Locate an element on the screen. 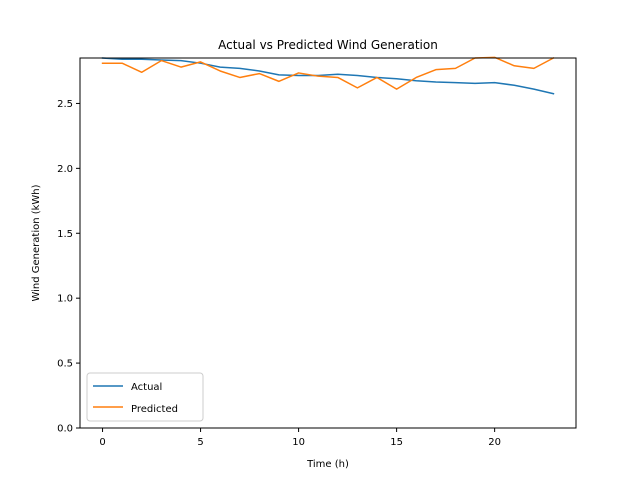 The image size is (640, 480). legend-box is located at coordinates (145, 397).